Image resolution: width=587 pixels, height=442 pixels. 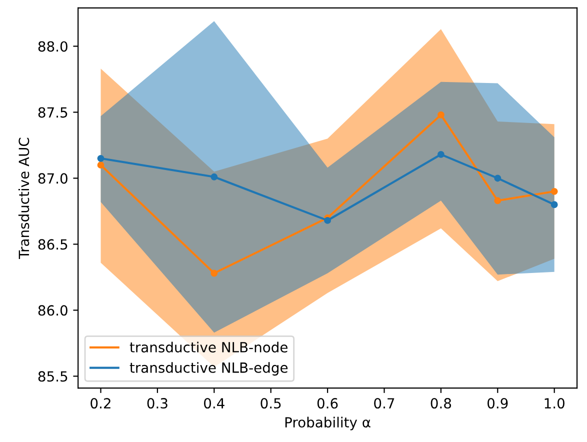 I want to click on x-tick-label: 0.9, so click(x=498, y=403).